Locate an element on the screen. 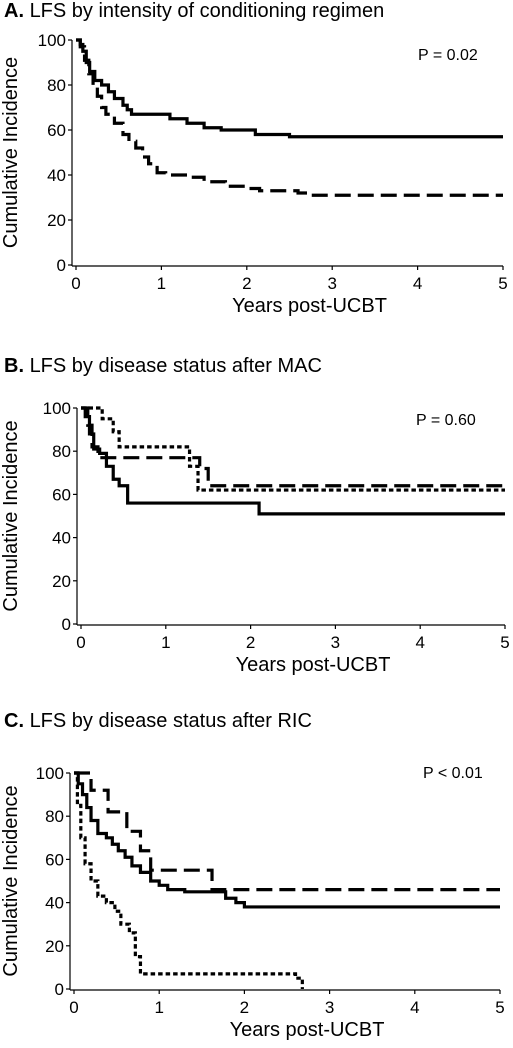 Image resolution: width=513 pixels, height=1048 pixels. panel-title: C. LFS by disease status after RIC is located at coordinates (158, 721).